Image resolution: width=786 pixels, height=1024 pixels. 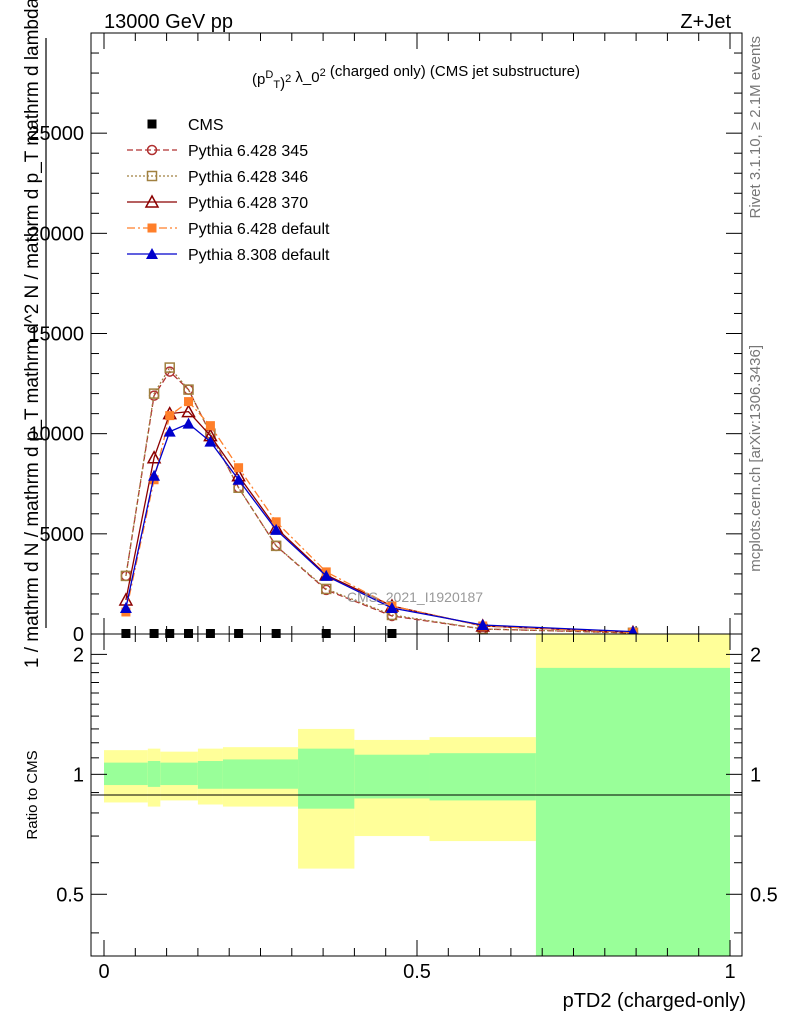 I want to click on y-tick-label: 0, so click(x=78, y=635).